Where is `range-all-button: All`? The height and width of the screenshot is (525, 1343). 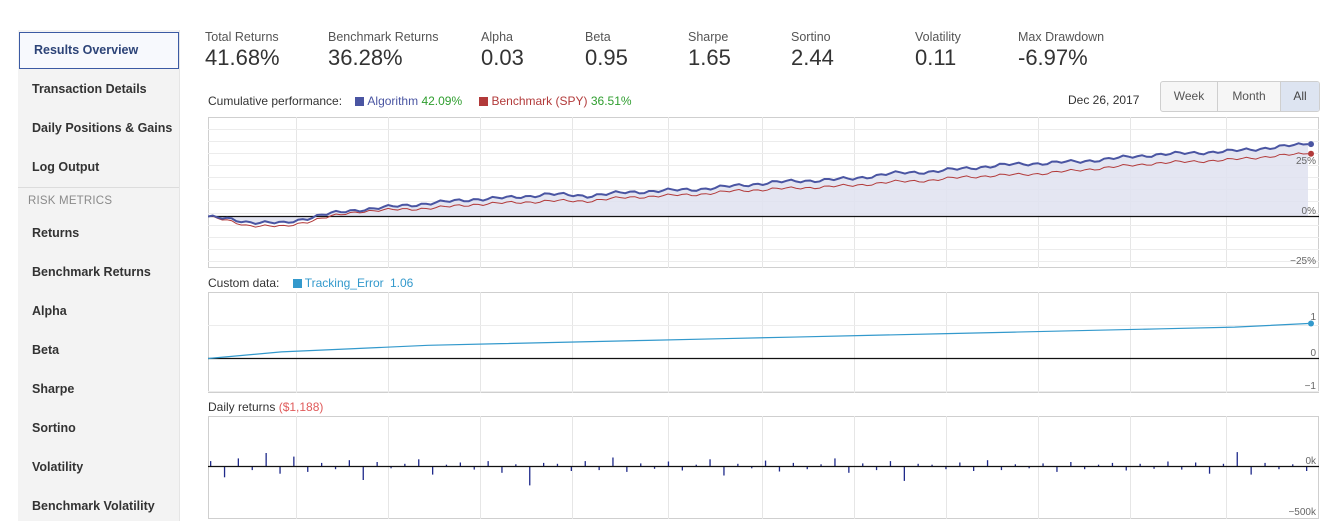
range-all-button: All is located at coordinates (1300, 96).